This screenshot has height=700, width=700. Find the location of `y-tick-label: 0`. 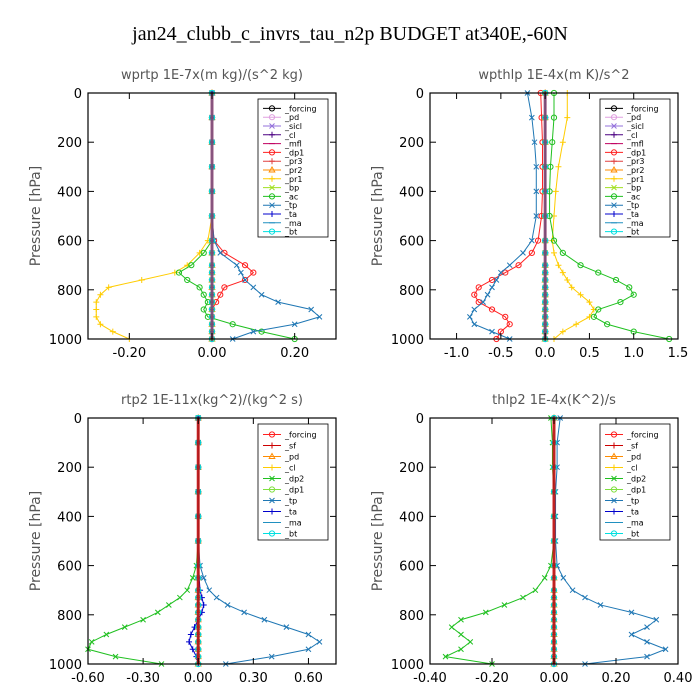

y-tick-label: 0 is located at coordinates (78, 419).